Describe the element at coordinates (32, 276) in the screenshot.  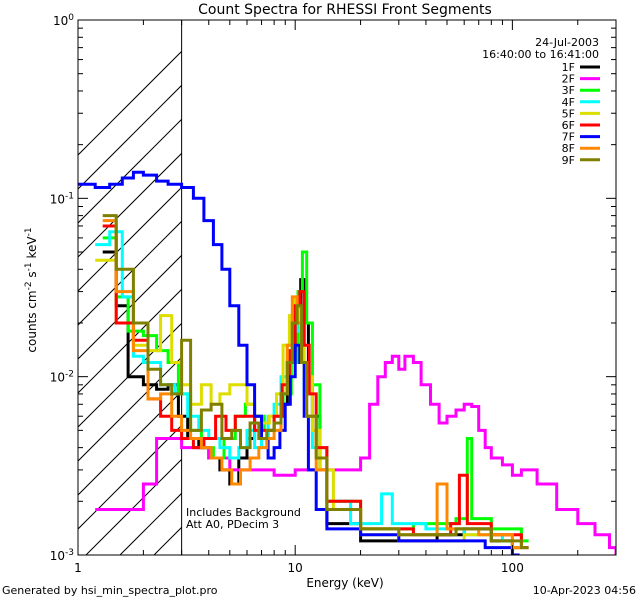
I see `y-axis-label-part: s` at that location.